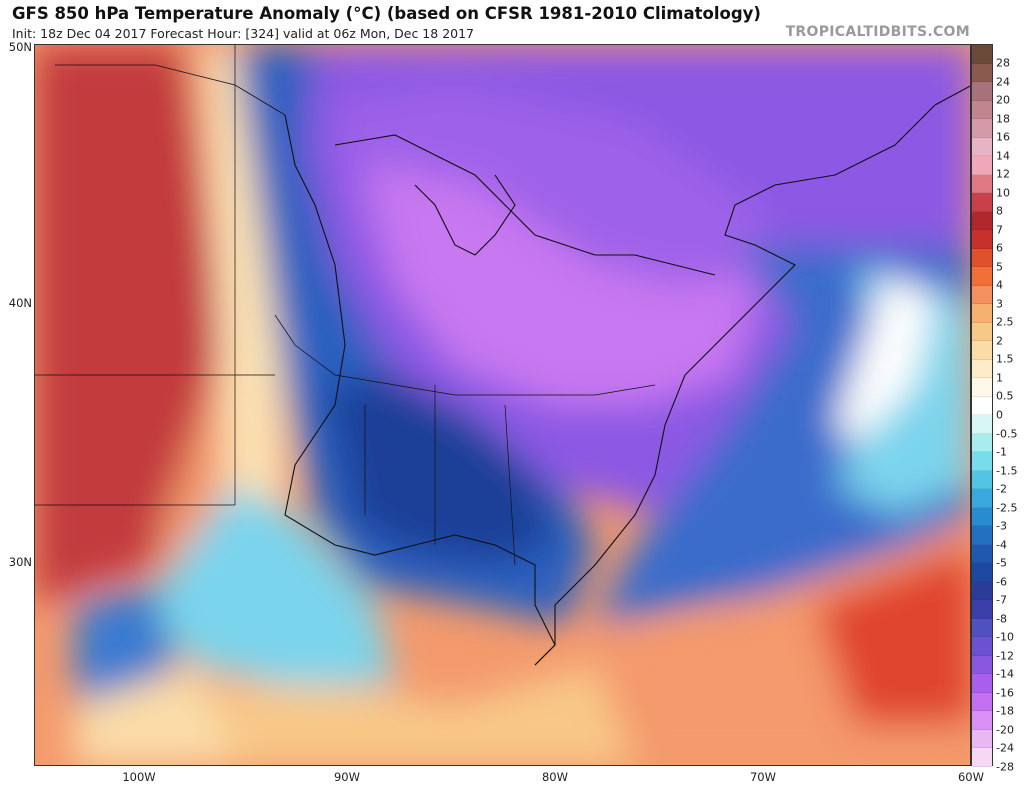  I want to click on brand-watermark: TROPICALTIDBITS.COM, so click(877, 32).